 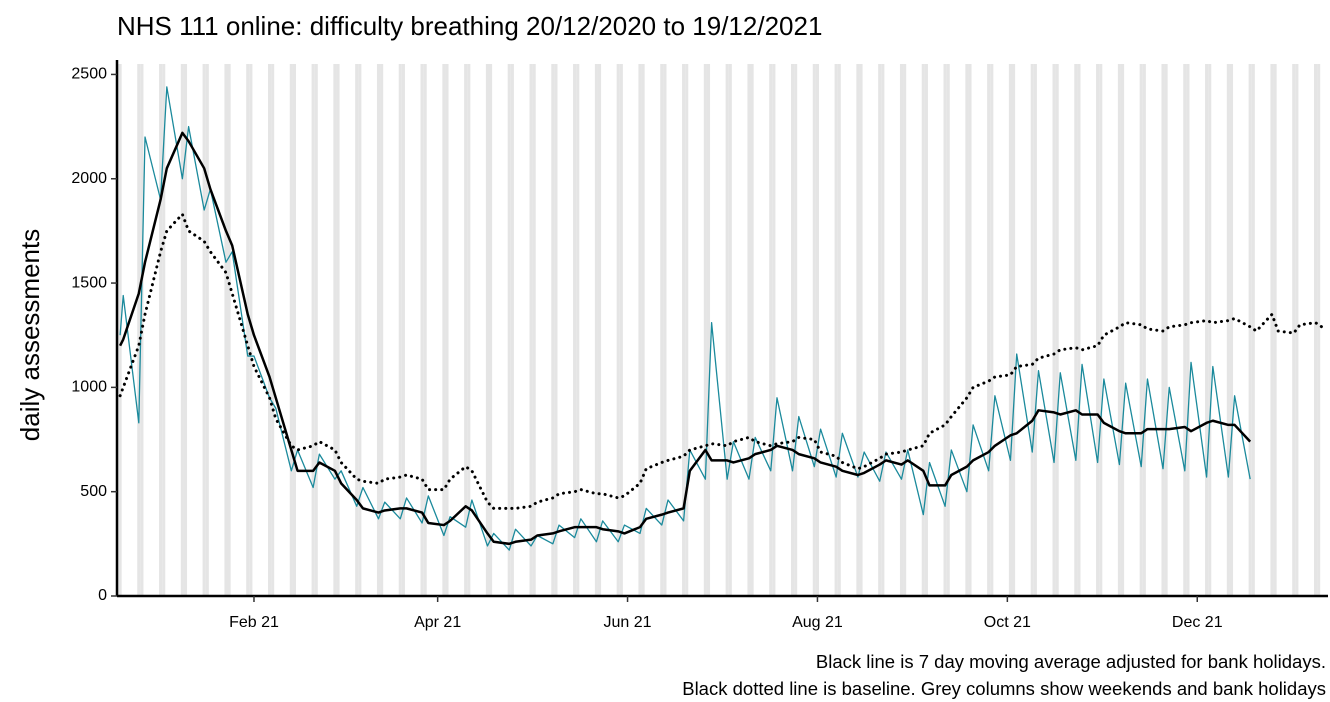 I want to click on x-tick-label: Jun 21, so click(x=628, y=622).